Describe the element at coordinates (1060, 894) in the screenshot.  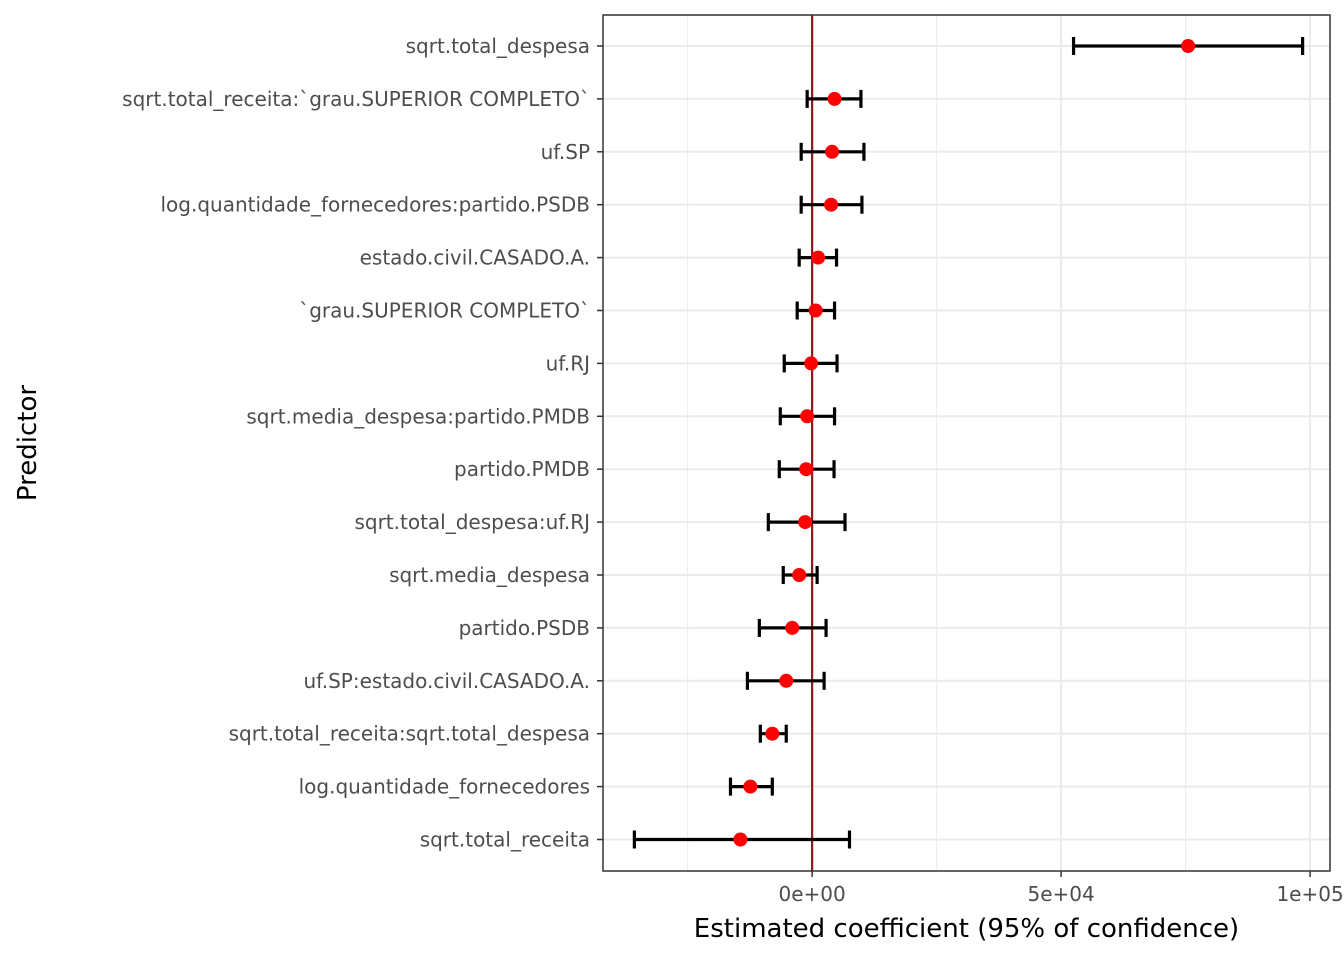
I see `x-tick-label: 5e+04` at that location.